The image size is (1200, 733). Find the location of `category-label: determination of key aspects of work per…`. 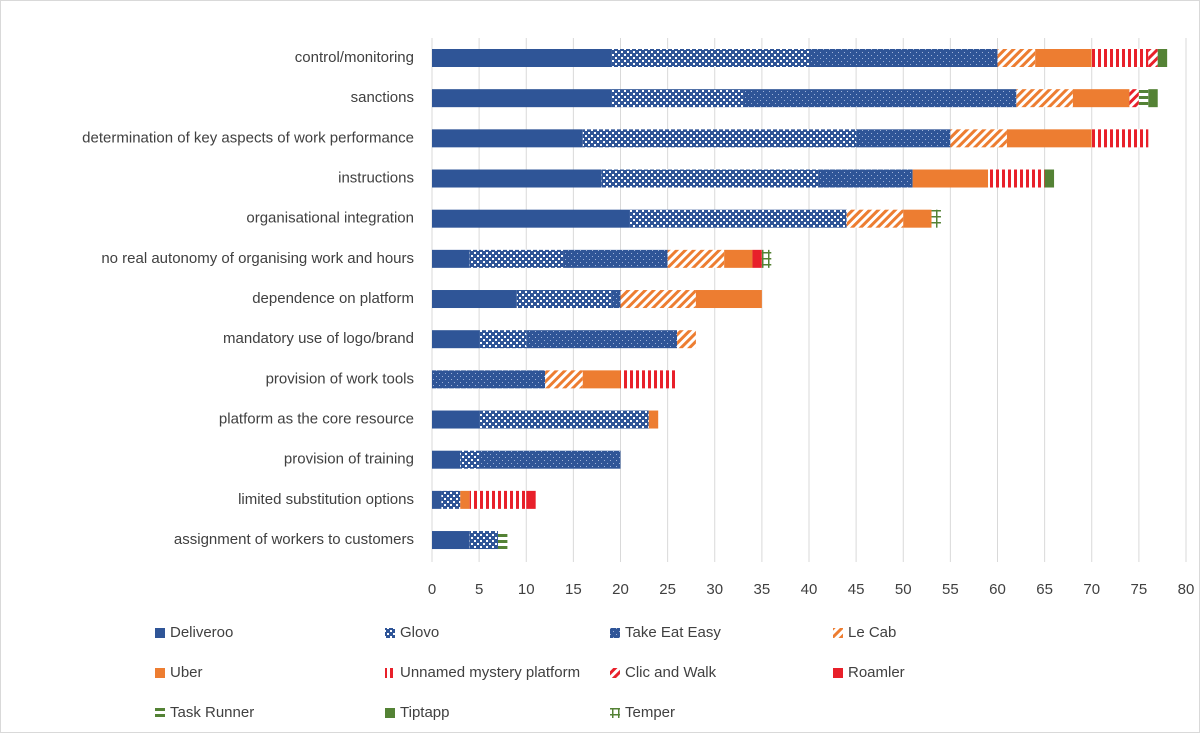

category-label: determination of key aspects of work per… is located at coordinates (248, 137).